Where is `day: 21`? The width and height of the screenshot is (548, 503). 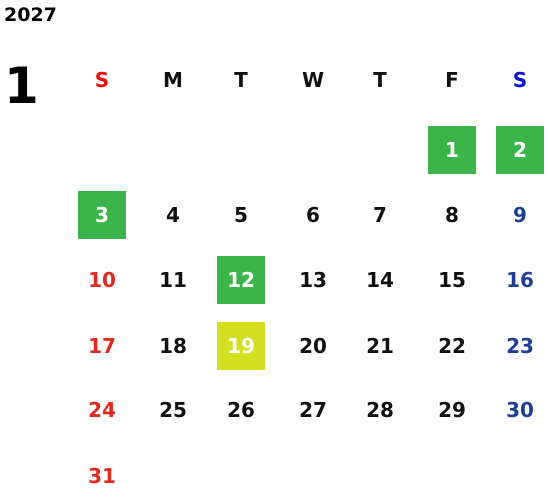
day: 21 is located at coordinates (380, 346).